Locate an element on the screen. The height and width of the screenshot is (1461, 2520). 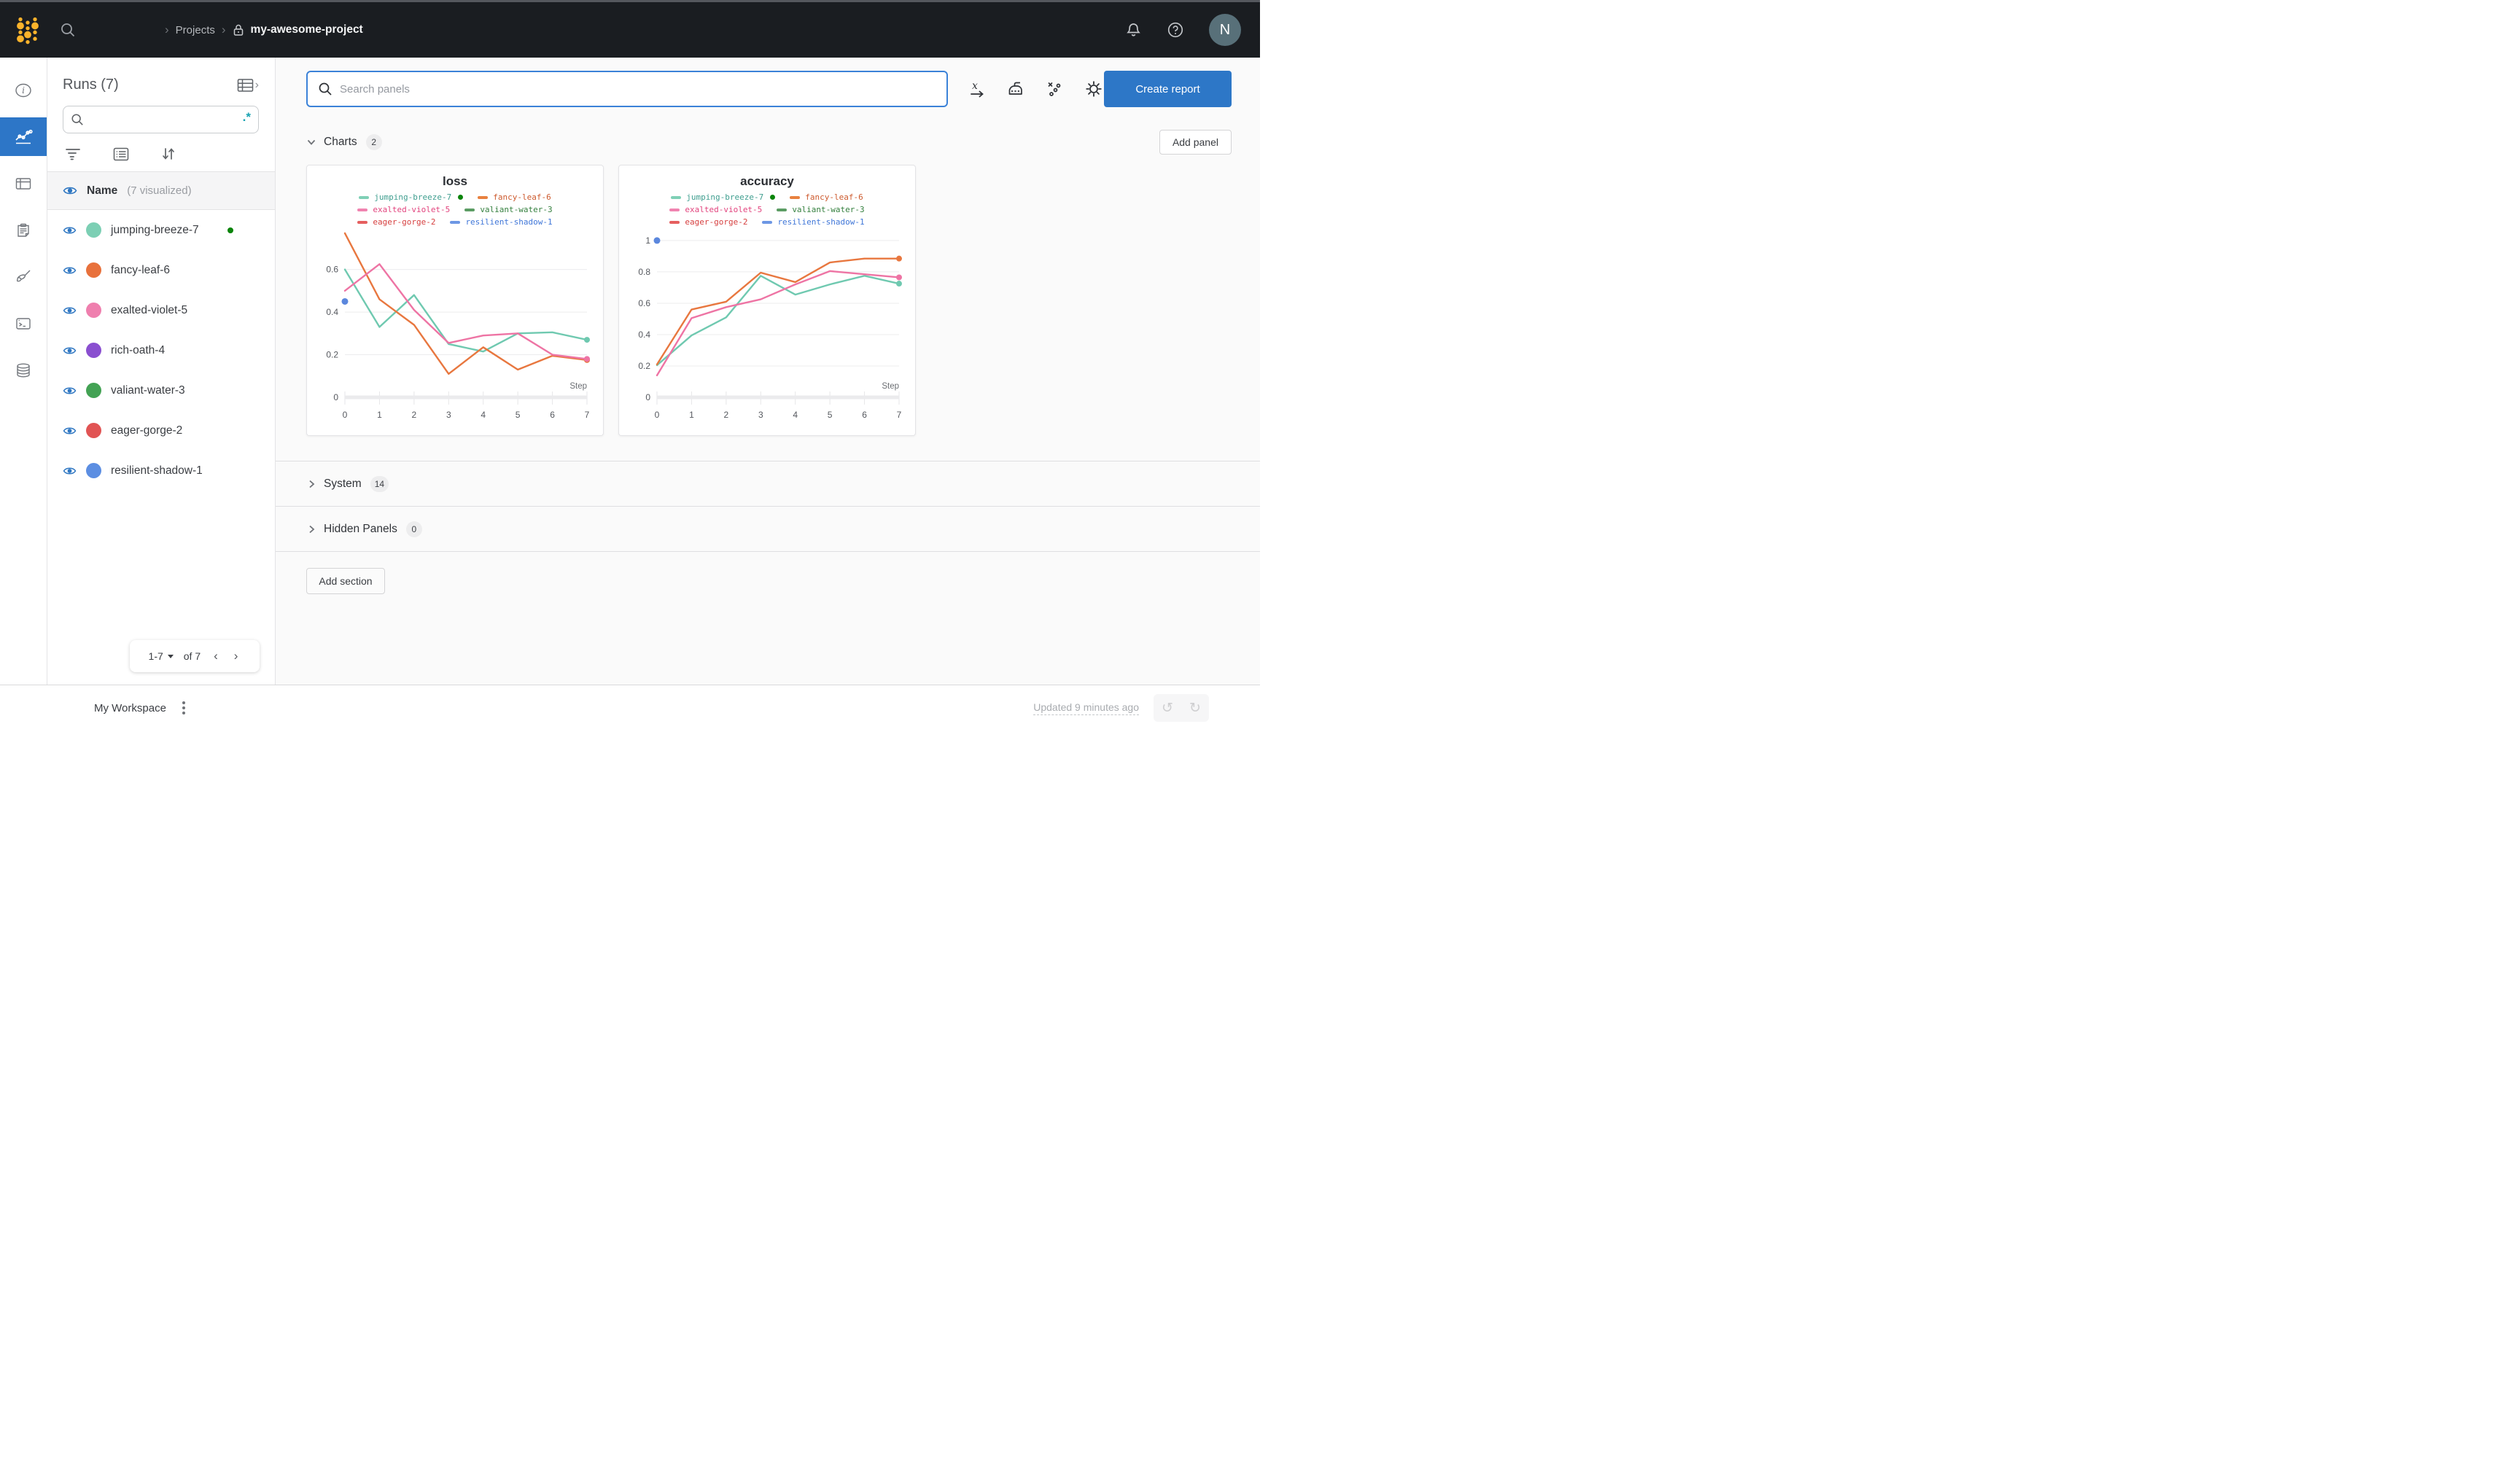
legend-label: jumping-breeze-7 is located at coordinates (725, 197).